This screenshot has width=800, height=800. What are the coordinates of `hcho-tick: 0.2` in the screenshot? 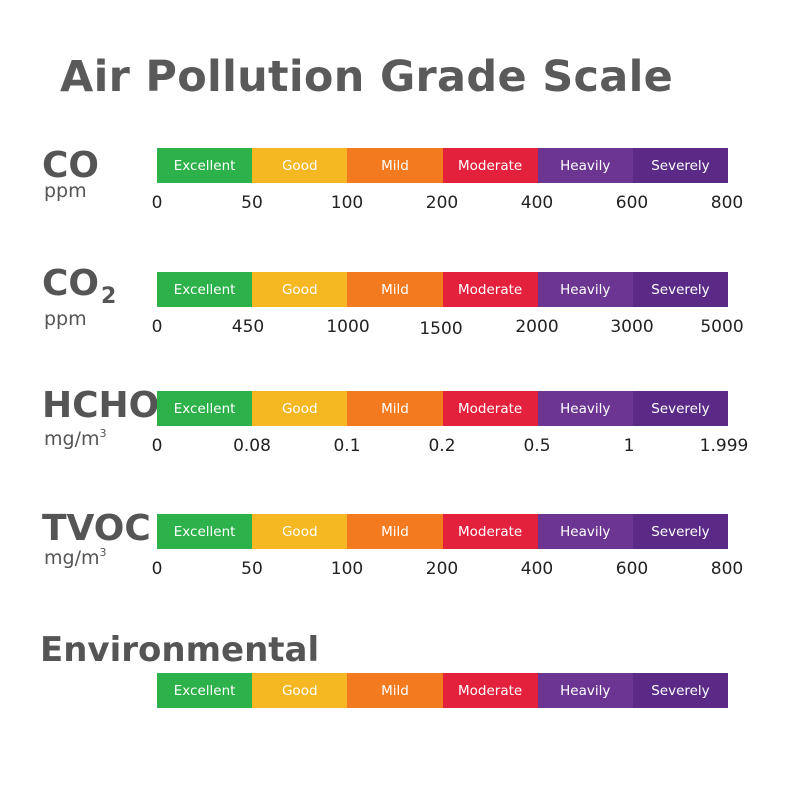 It's located at (442, 446).